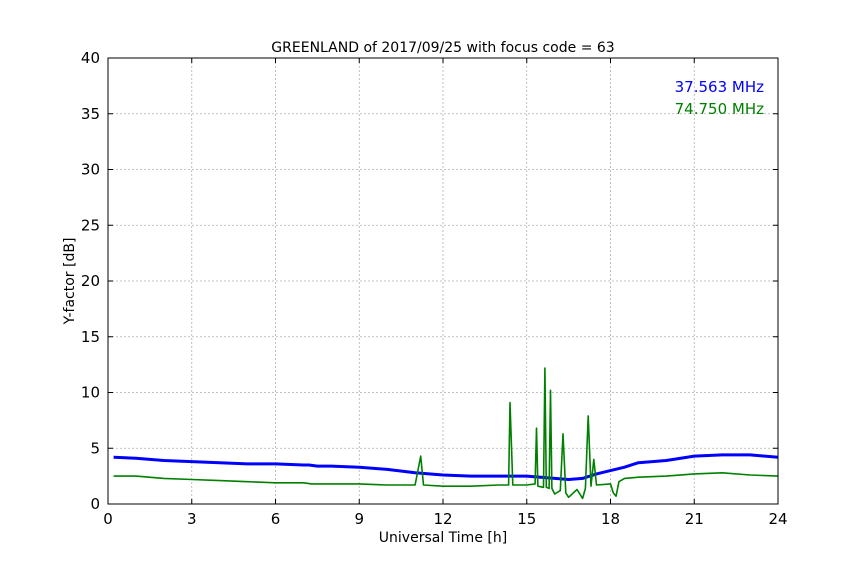 The width and height of the screenshot is (864, 576). What do you see at coordinates (192, 519) in the screenshot?
I see `x-tick-label: 3` at bounding box center [192, 519].